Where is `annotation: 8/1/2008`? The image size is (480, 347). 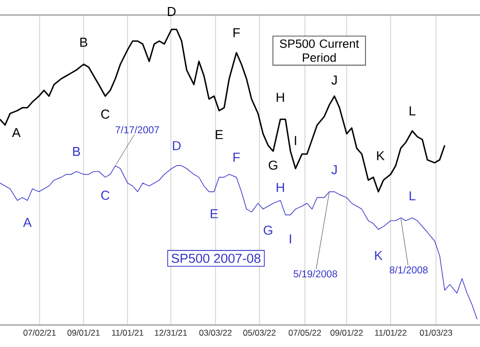
annotation: 8/1/2008 is located at coordinates (409, 270).